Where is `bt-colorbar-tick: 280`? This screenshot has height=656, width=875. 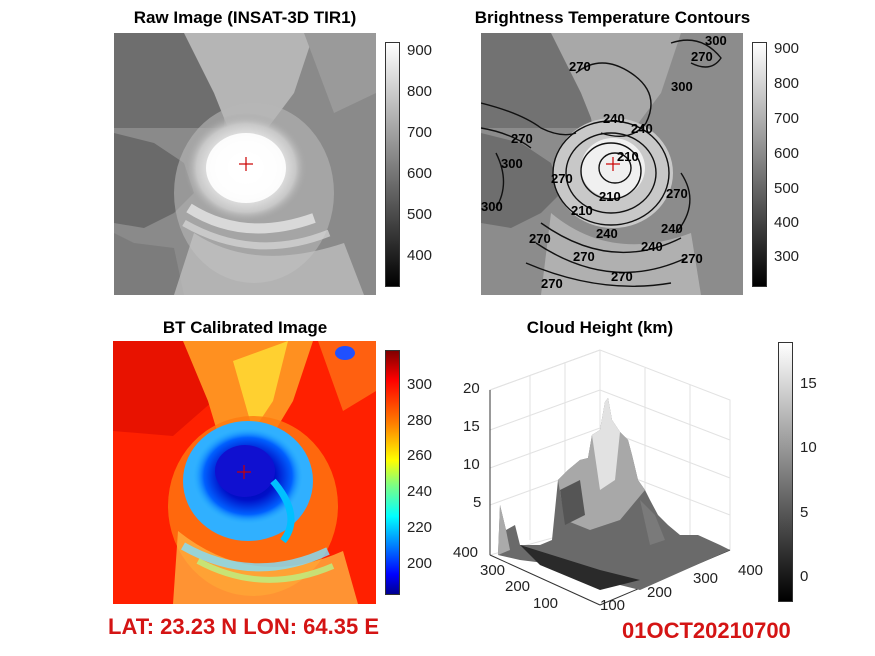 bt-colorbar-tick: 280 is located at coordinates (420, 420).